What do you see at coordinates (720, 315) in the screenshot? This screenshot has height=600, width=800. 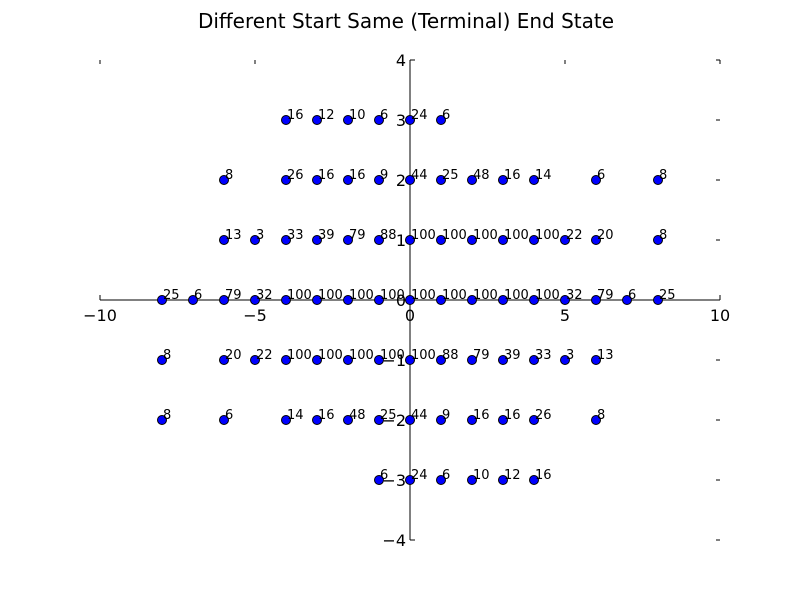 I see `x-tick-label: 10` at bounding box center [720, 315].